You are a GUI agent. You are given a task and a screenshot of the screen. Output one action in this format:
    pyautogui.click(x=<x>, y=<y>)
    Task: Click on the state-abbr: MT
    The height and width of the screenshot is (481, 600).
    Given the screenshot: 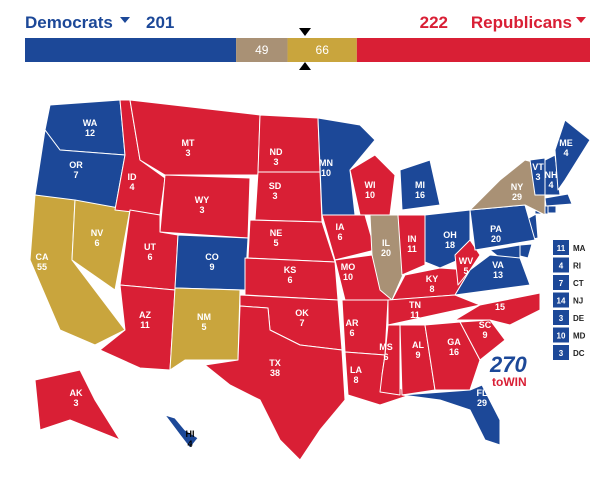 What is the action you would take?
    pyautogui.click(x=188, y=143)
    